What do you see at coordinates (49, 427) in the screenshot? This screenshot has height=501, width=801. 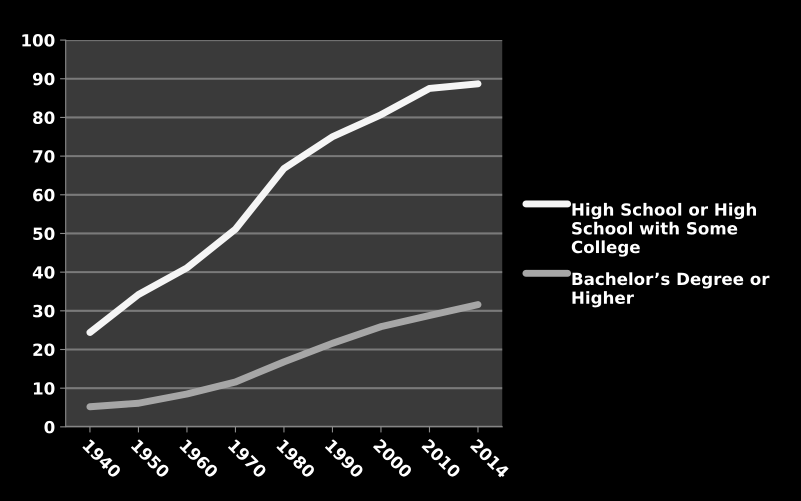 I see `y-tick-label: 0` at bounding box center [49, 427].